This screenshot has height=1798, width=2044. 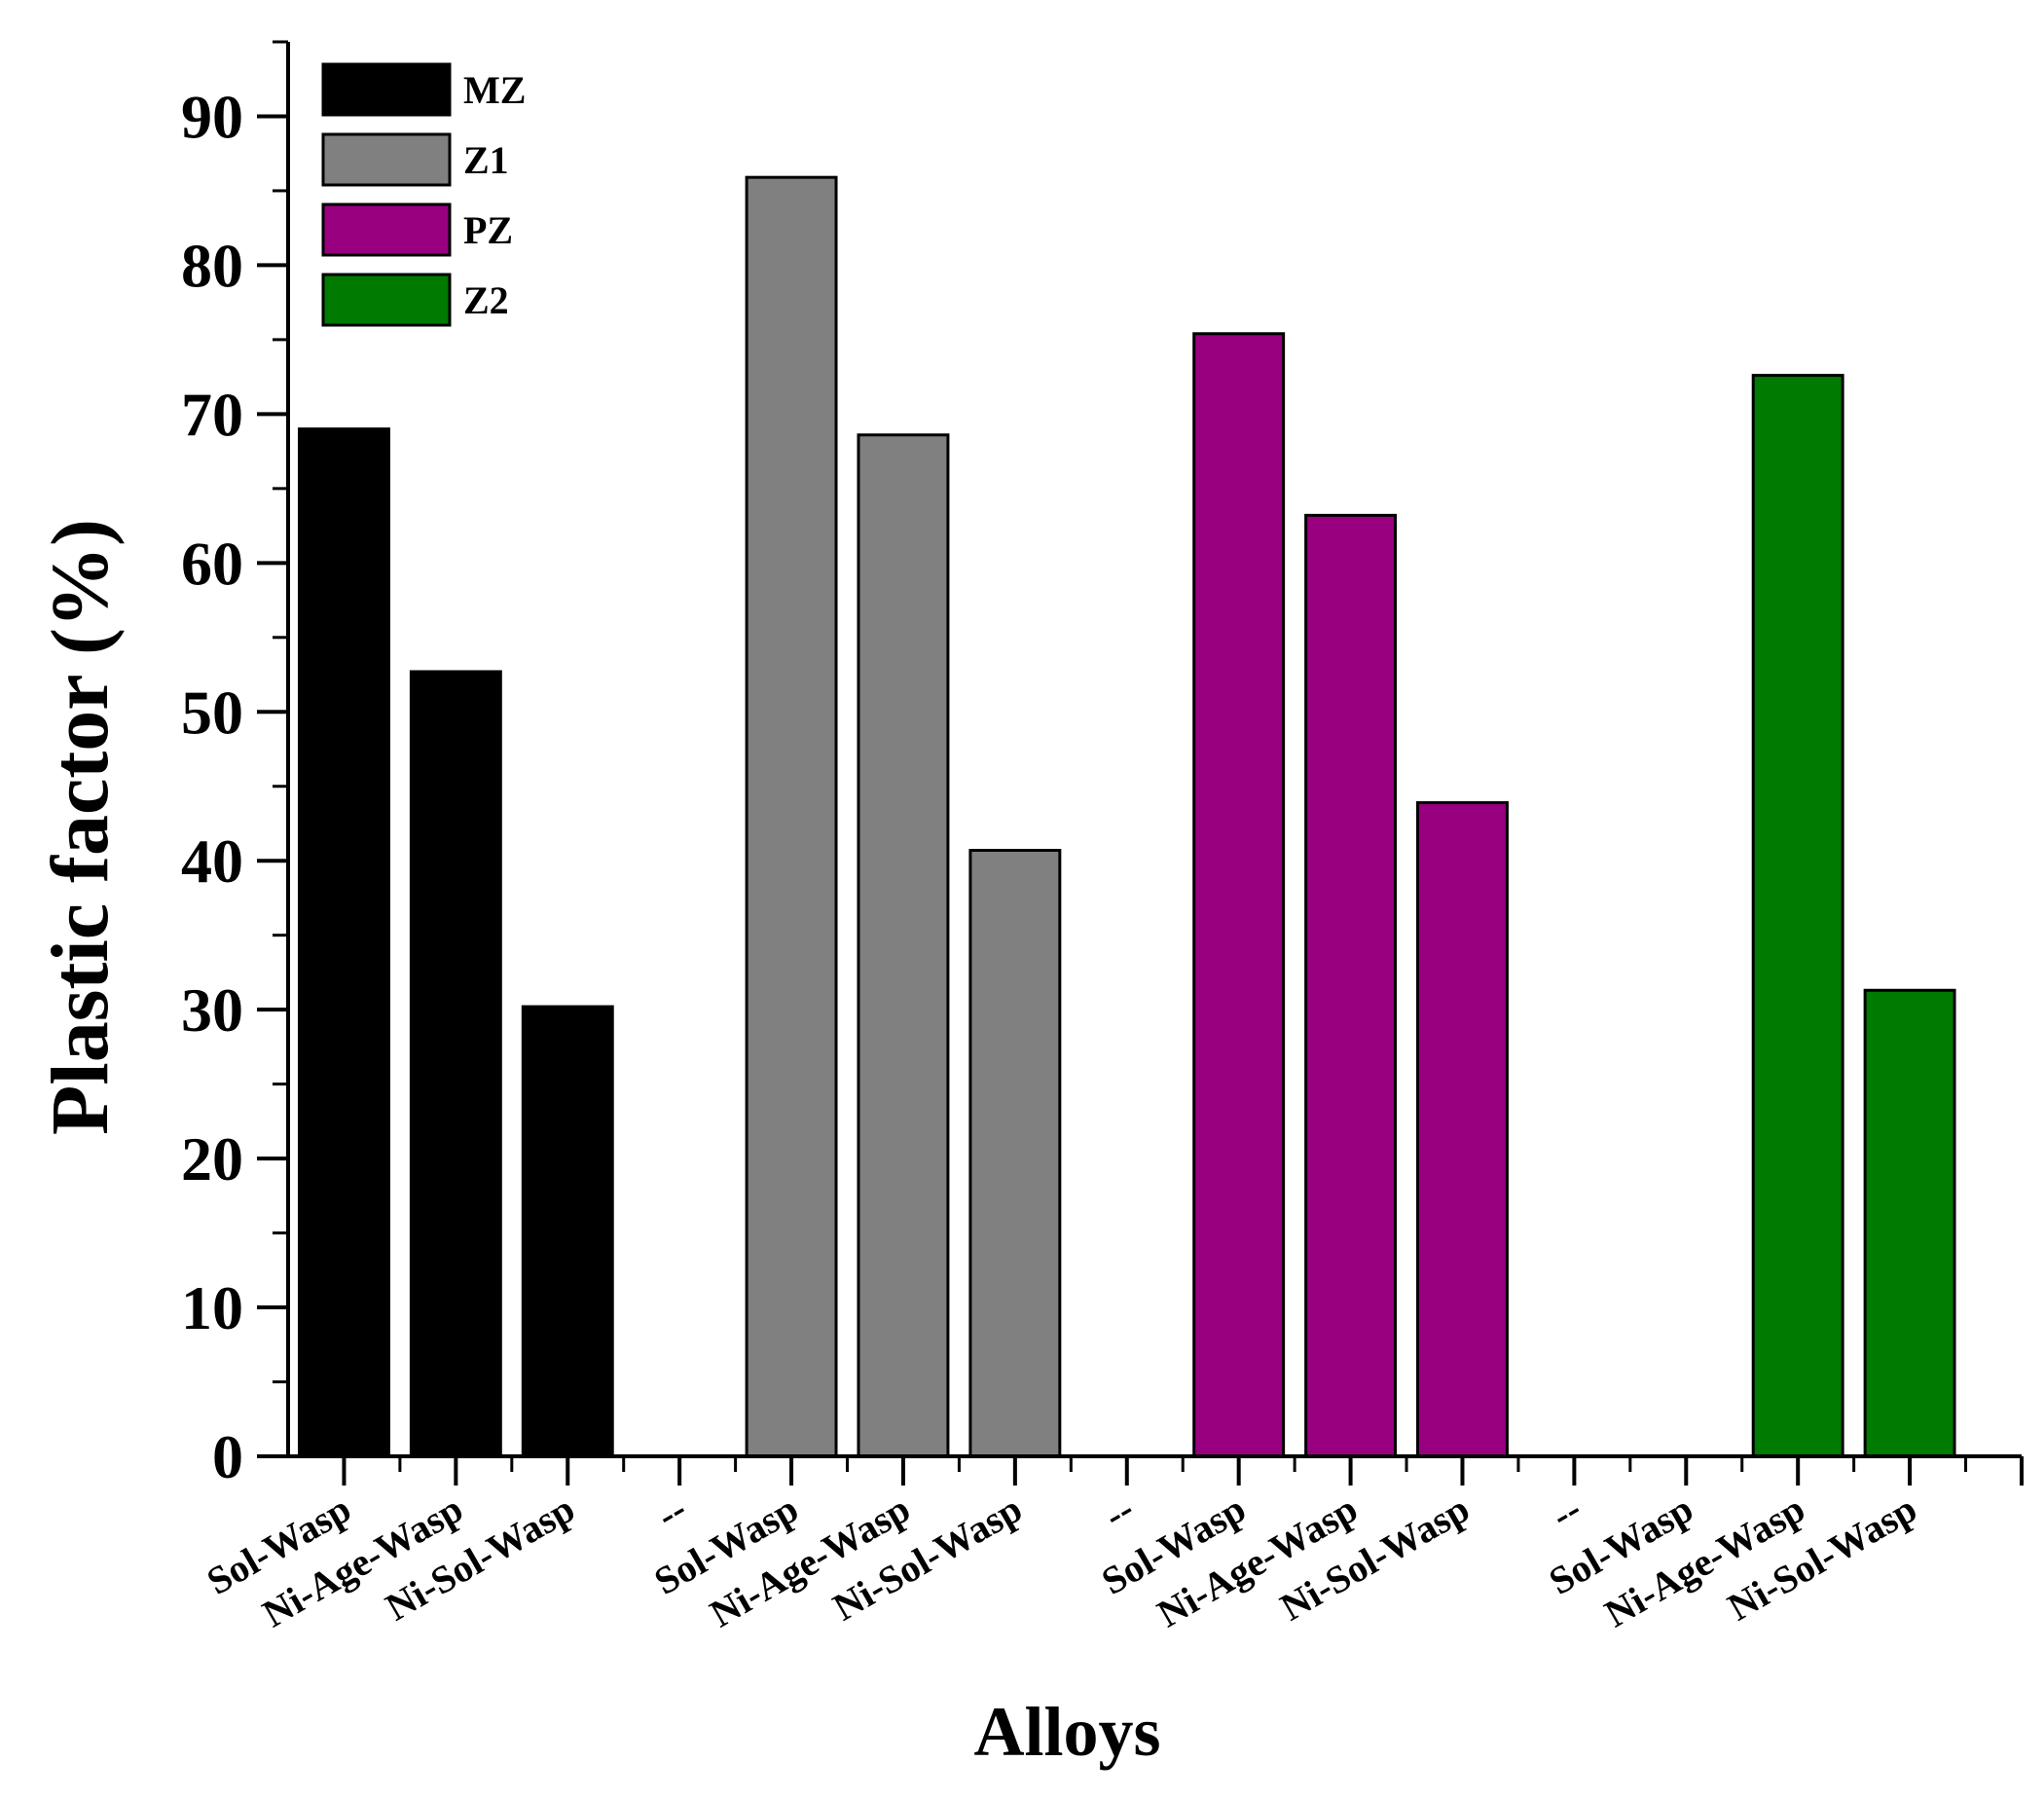 What do you see at coordinates (212, 117) in the screenshot?
I see `y-tick-label: 90` at bounding box center [212, 117].